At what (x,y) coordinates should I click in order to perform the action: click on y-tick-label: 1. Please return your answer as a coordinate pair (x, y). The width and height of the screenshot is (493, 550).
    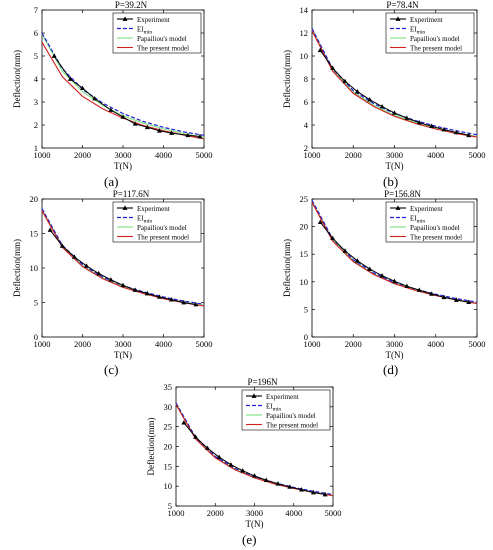
    Looking at the image, I should click on (36, 148).